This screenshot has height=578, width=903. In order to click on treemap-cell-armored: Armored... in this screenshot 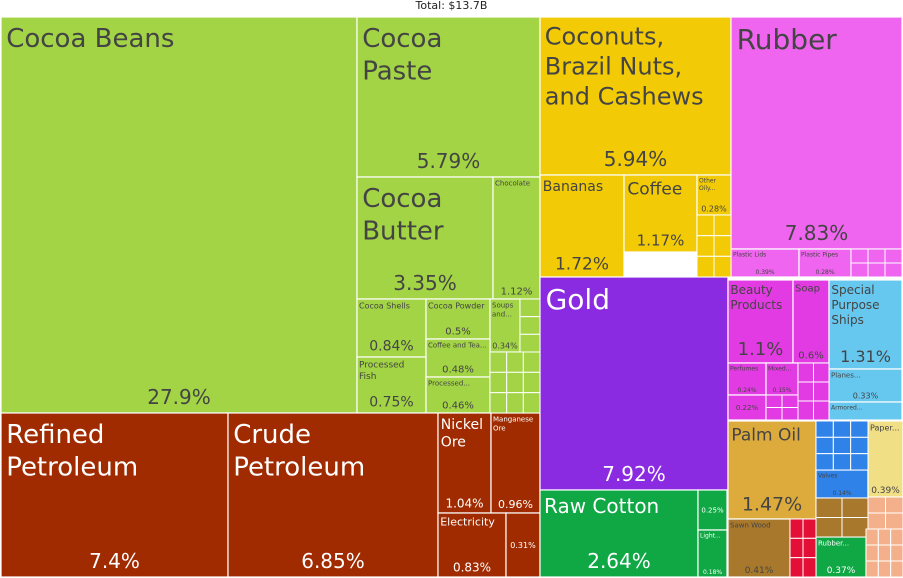, I will do `click(865, 411)`.